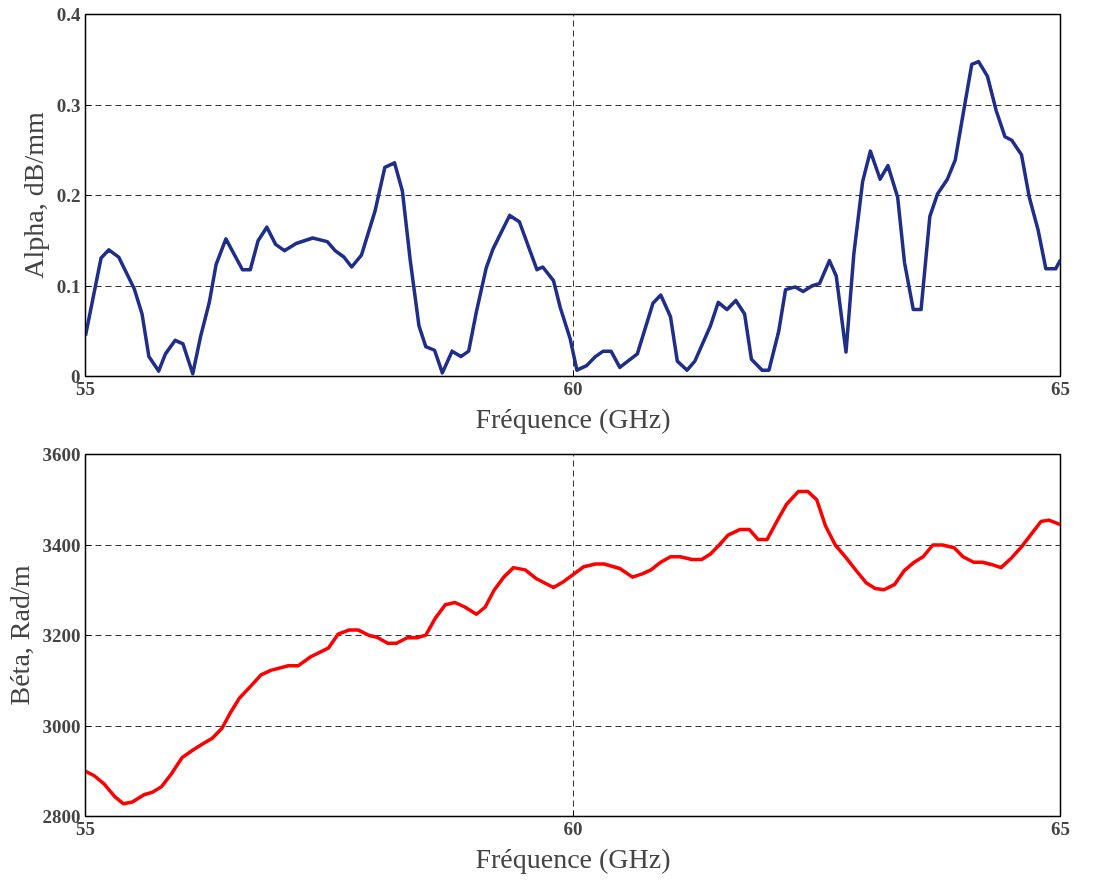  I want to click on y-axis-title: Béta, Rad/m, so click(19, 635).